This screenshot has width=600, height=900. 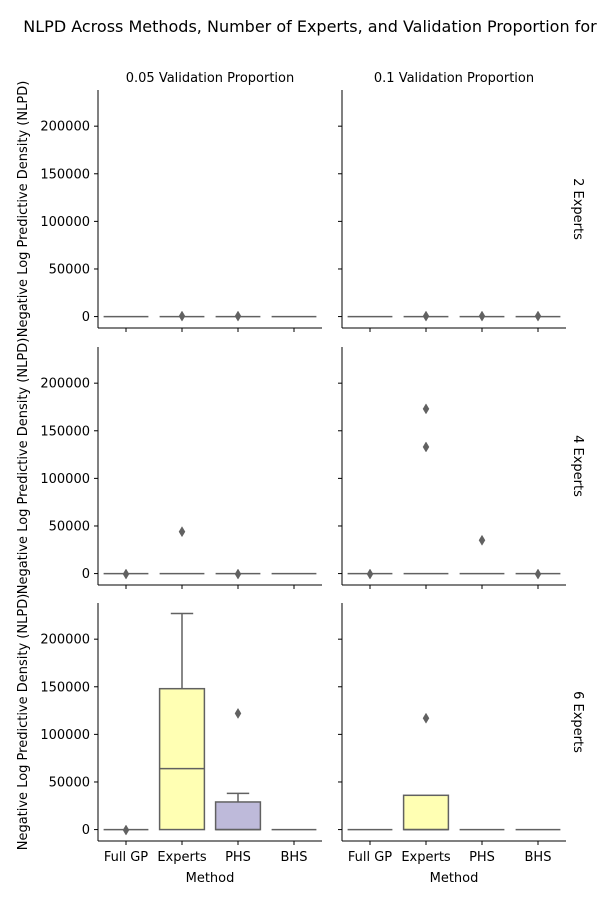 I want to click on panel-1-1: 0 50000 100000 150000 200000, so click(x=181, y=211).